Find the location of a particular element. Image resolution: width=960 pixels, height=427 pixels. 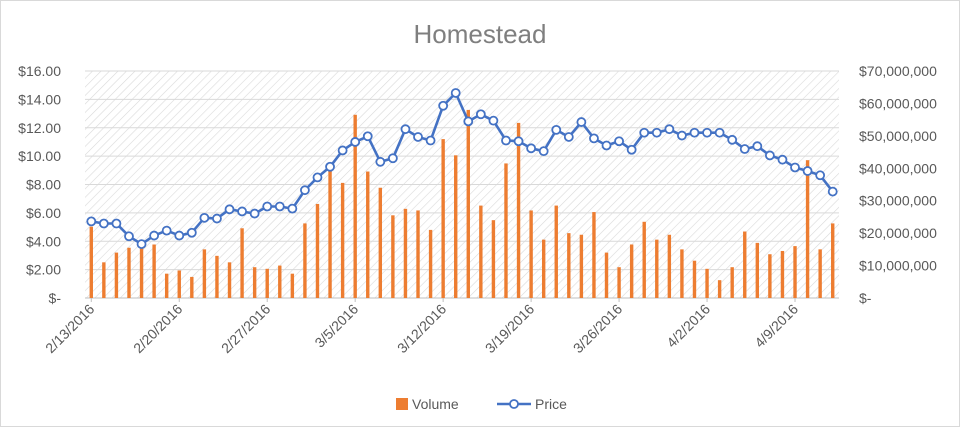

x-axis-tick-label: 4/9/2016 is located at coordinates (776, 326).